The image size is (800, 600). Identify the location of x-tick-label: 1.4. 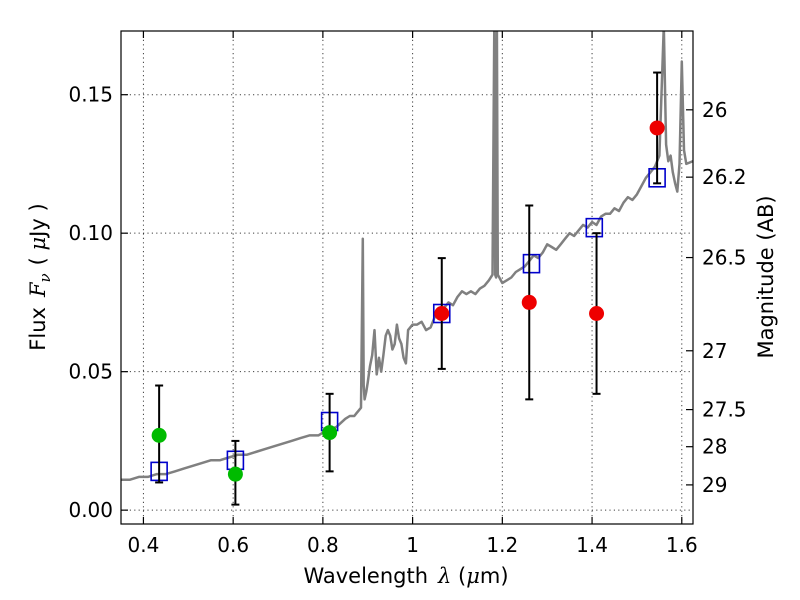
(592, 545).